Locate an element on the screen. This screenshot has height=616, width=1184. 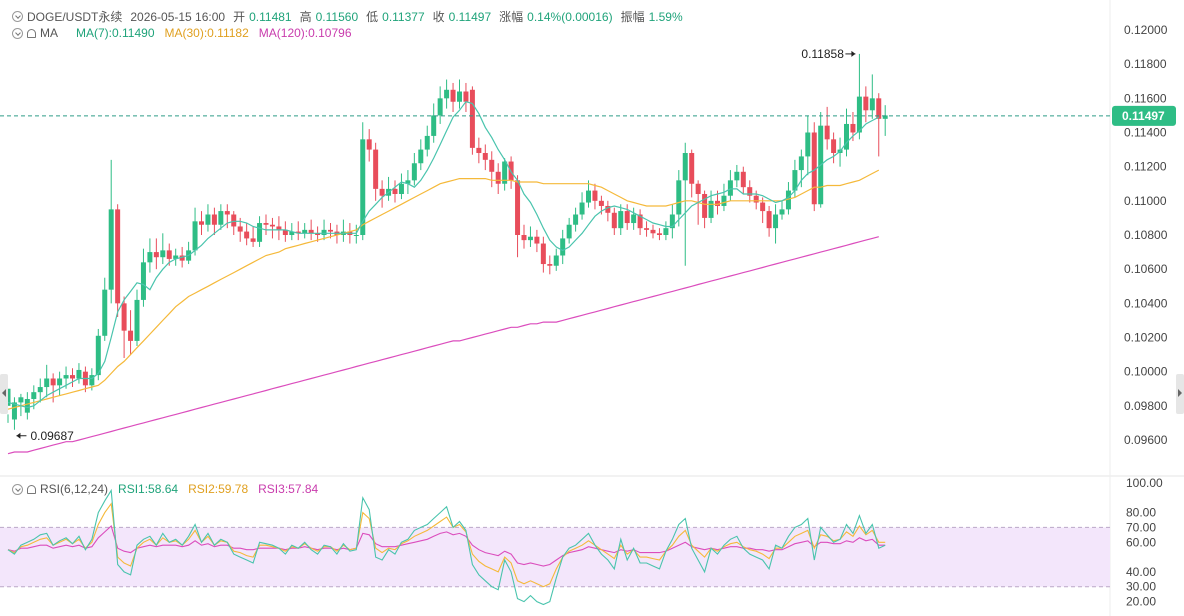
rsi2-line is located at coordinates (446, 545).